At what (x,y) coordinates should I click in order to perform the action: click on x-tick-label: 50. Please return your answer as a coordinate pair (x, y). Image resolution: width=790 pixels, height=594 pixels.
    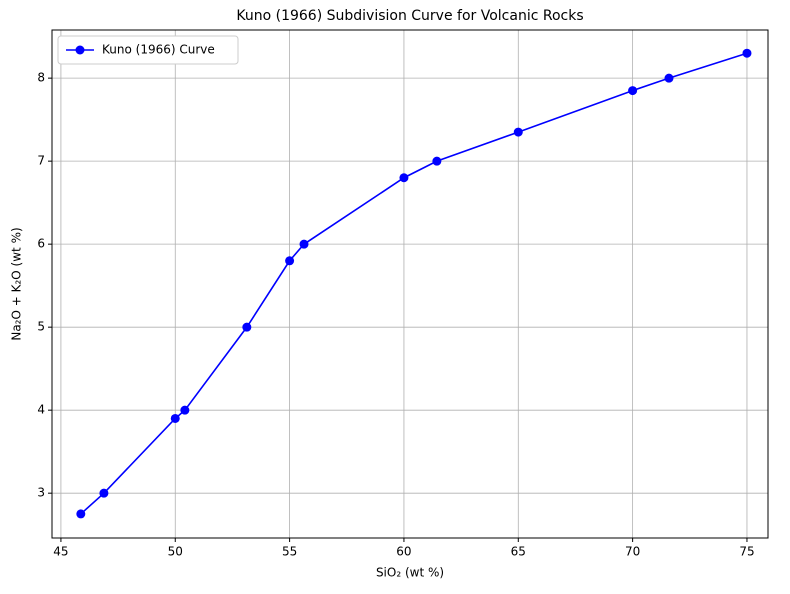
    Looking at the image, I should click on (175, 552).